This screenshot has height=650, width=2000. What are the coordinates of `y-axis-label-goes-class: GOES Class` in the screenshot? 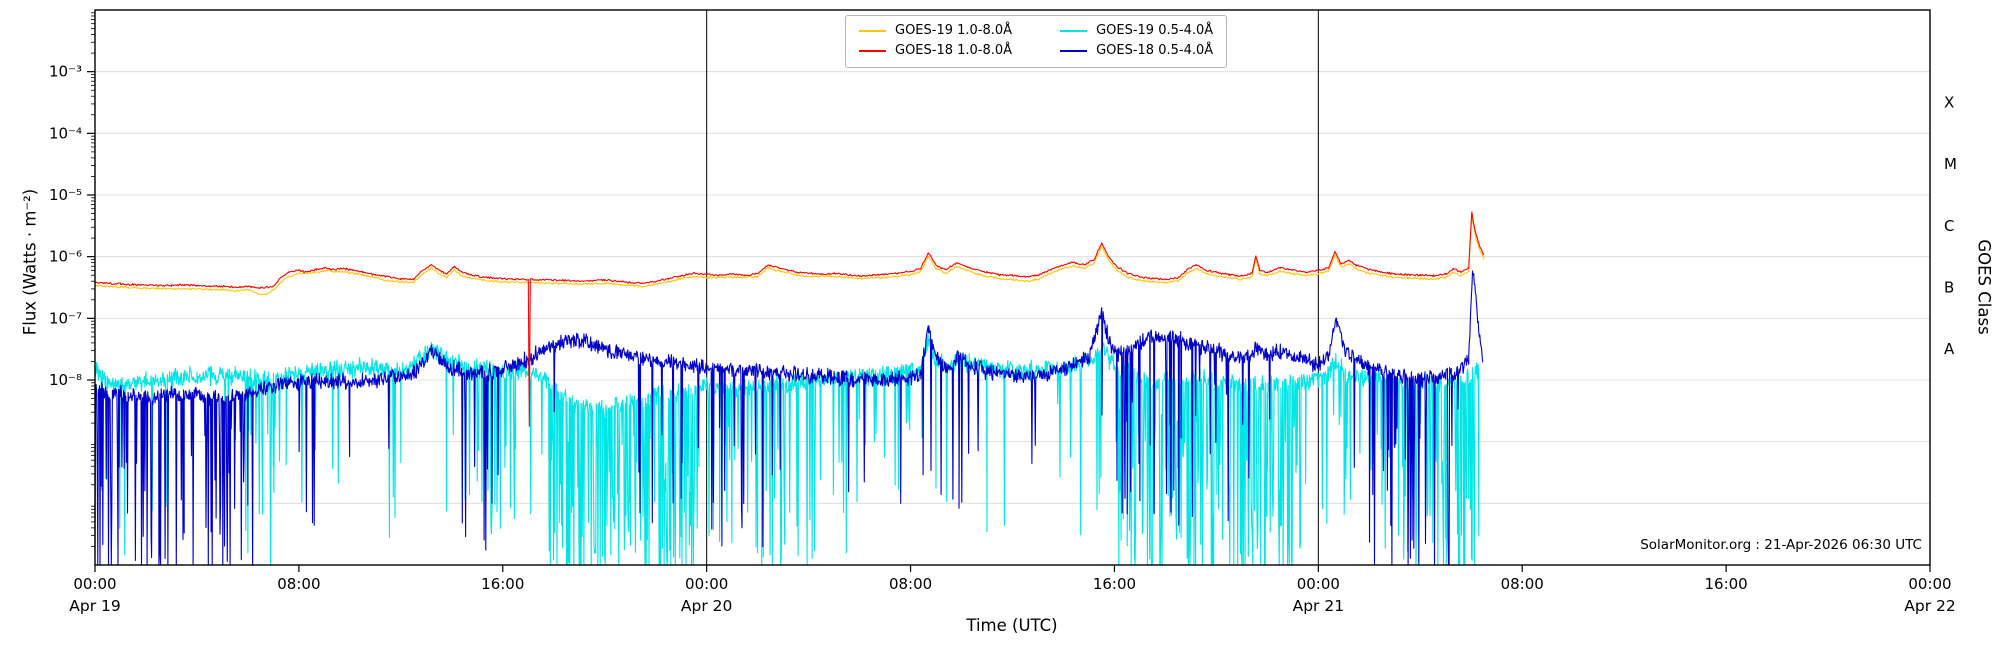 It's located at (1984, 287).